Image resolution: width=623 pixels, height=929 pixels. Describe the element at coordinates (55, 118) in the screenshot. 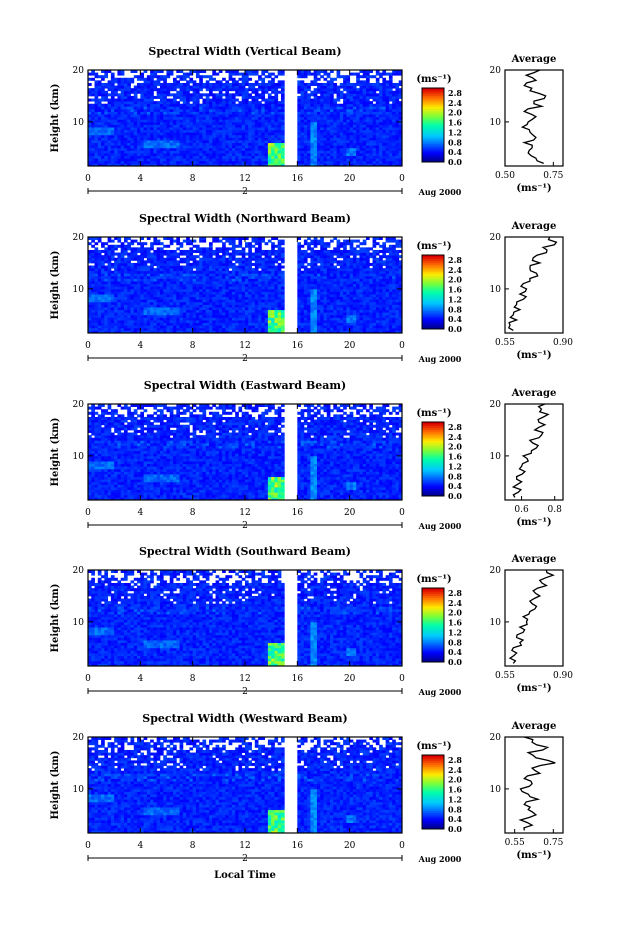

I see `y-axis-label: Height (km)` at that location.